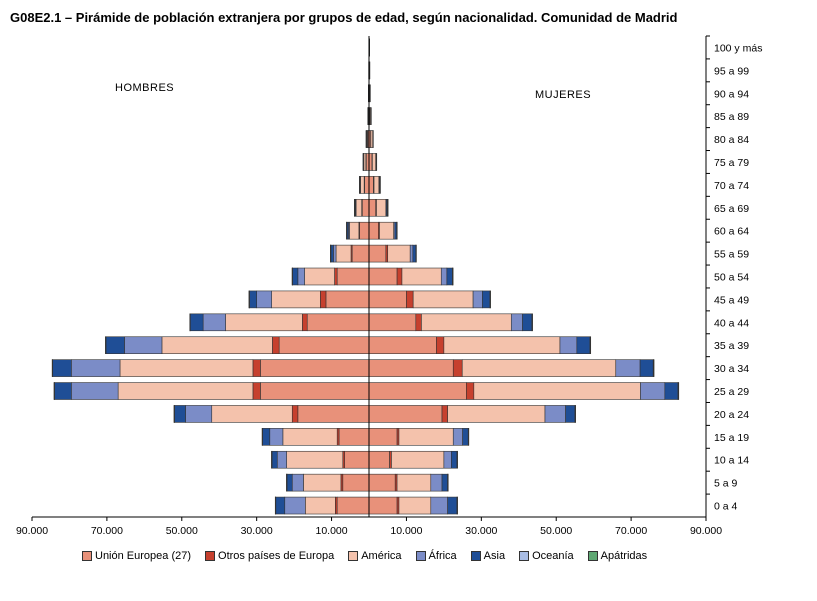 This screenshot has height=601, width=817. I want to click on bar-hombres-15-a-19-s3, so click(276, 437).